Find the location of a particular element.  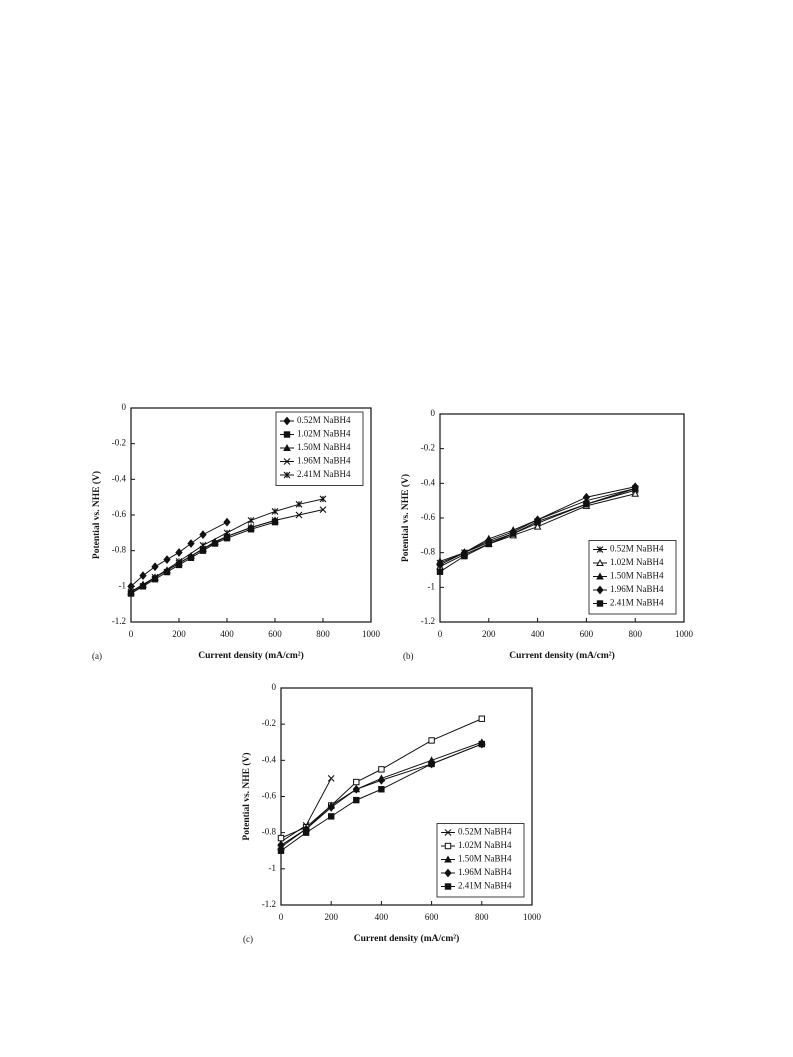

panel-label: (b) is located at coordinates (408, 656).